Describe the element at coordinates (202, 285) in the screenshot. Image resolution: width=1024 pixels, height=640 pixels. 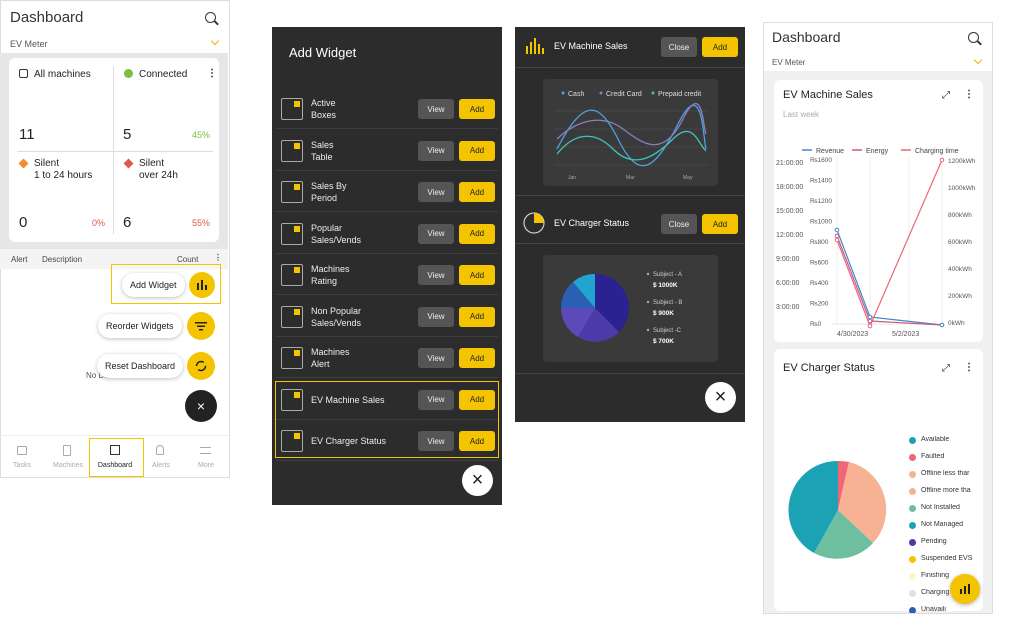
I see `add-widget-button` at that location.